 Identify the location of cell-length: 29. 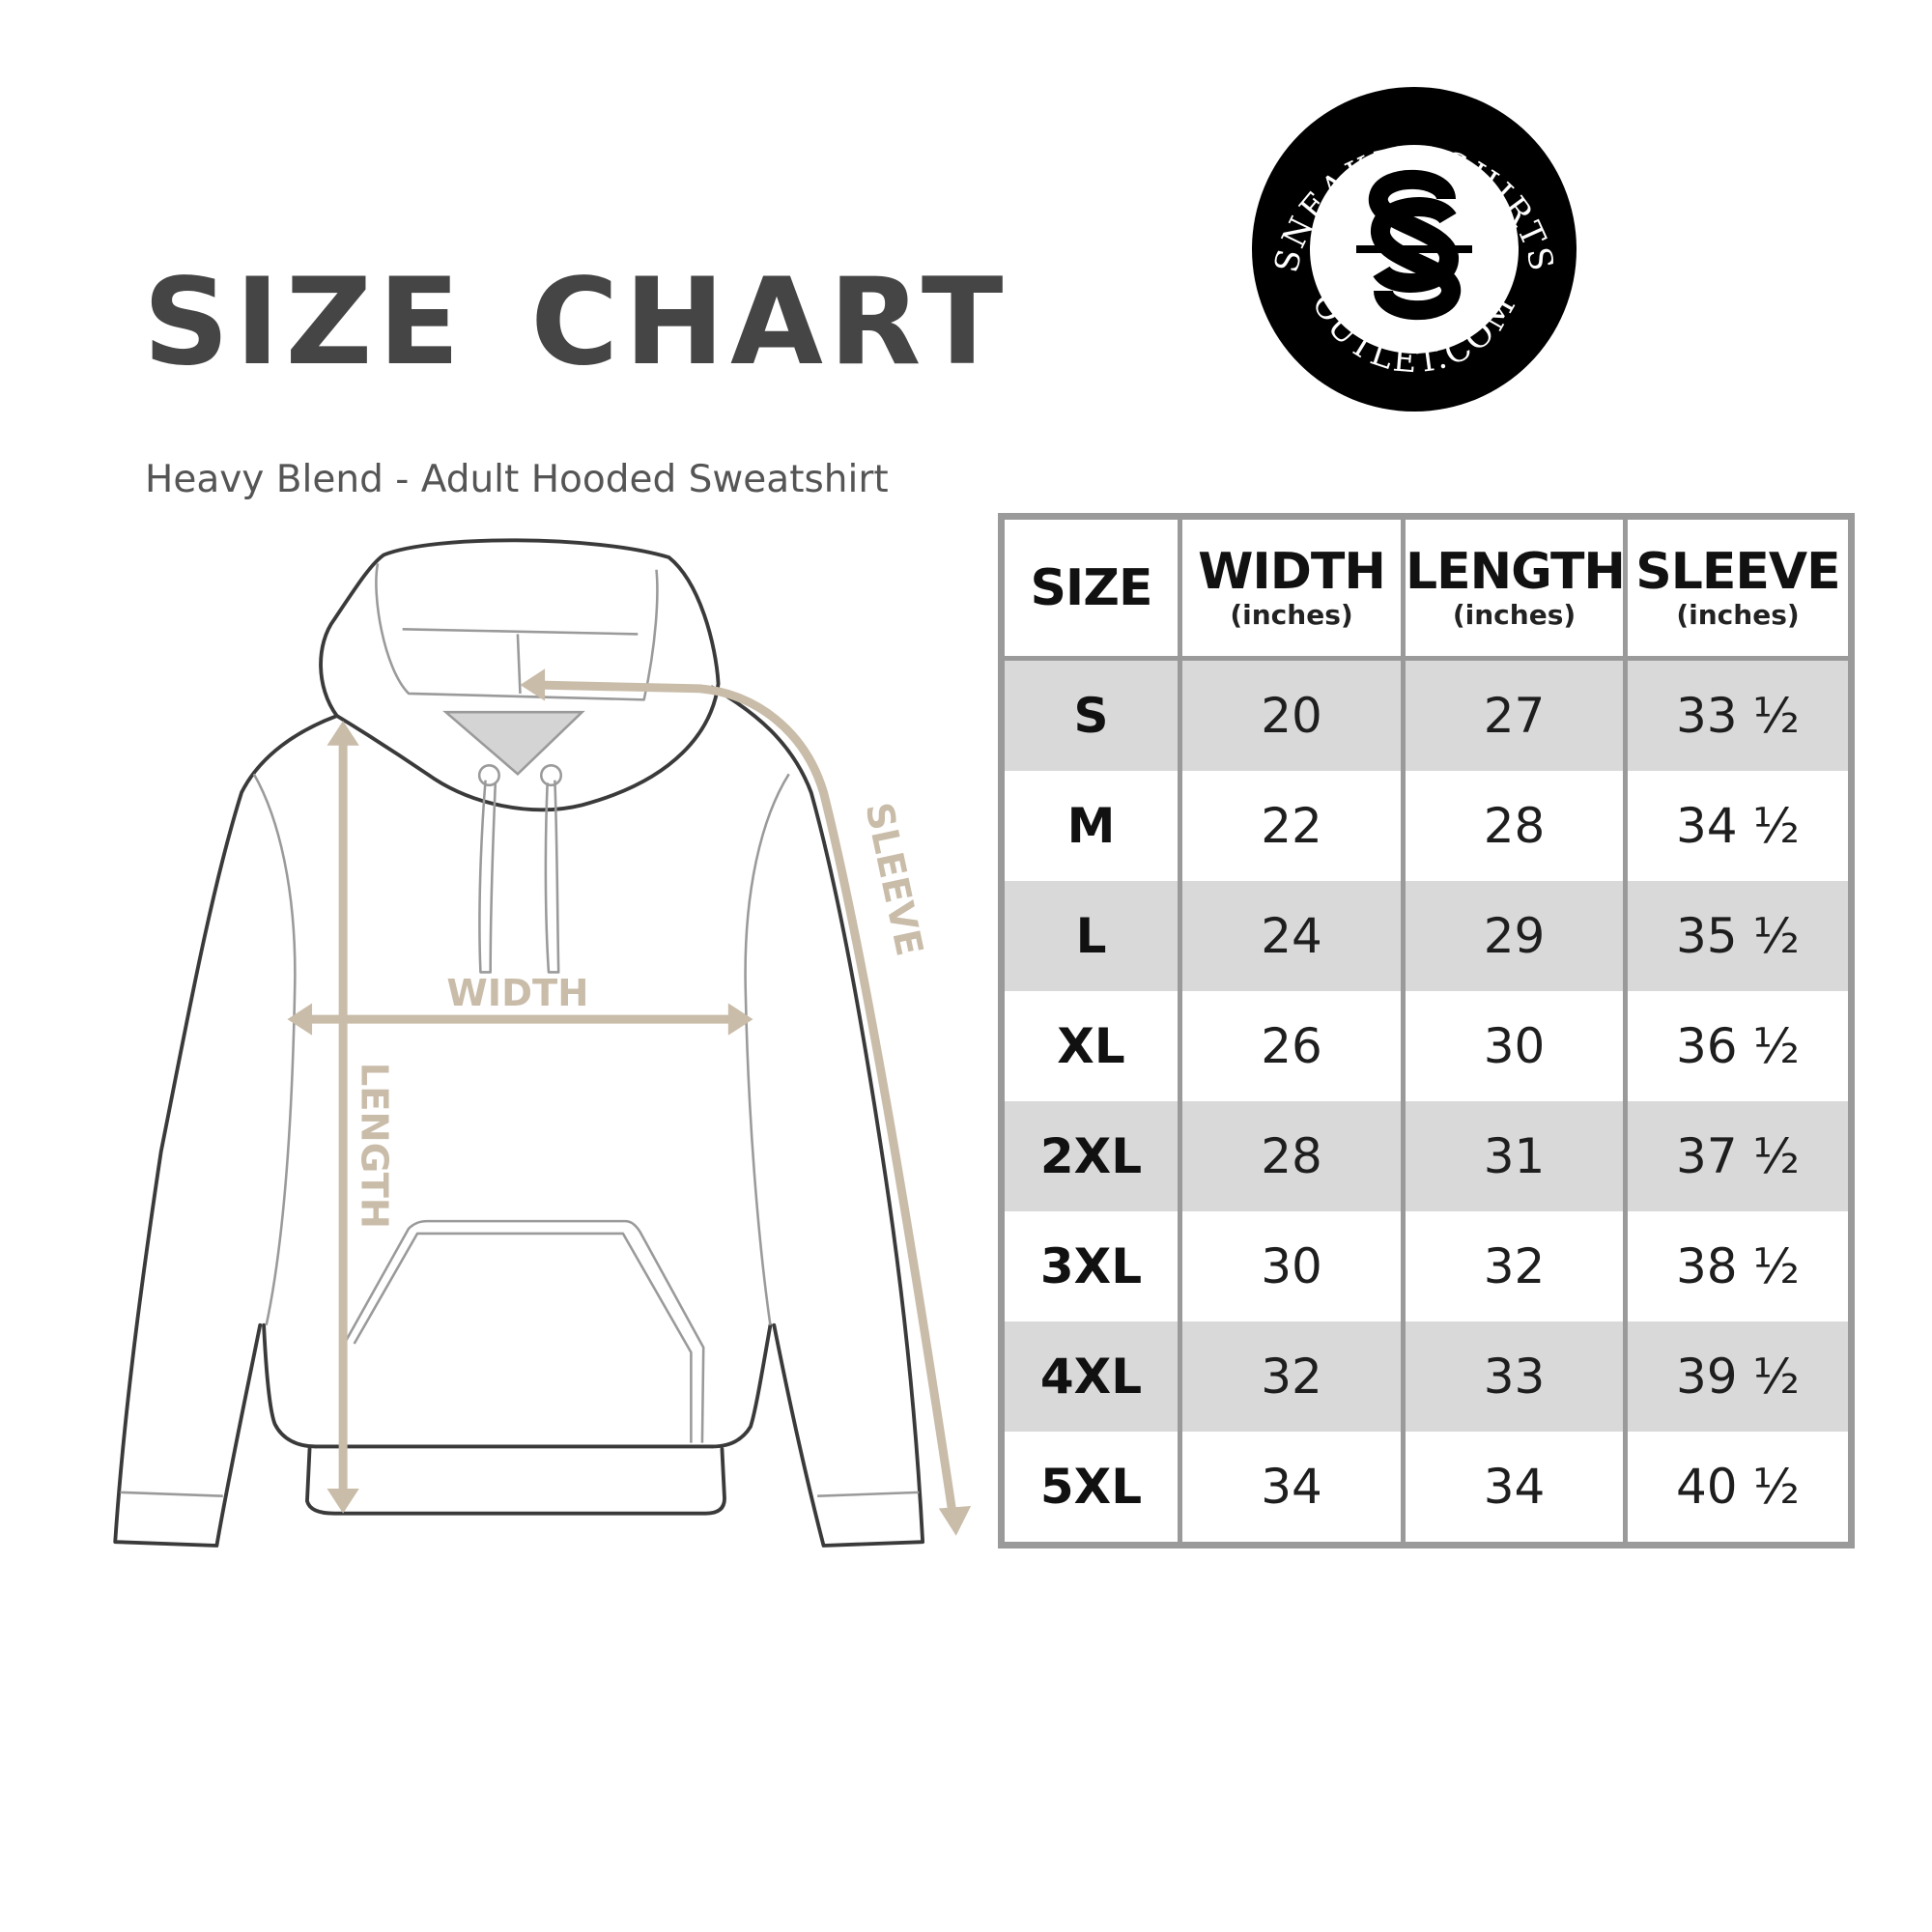
(1514, 936).